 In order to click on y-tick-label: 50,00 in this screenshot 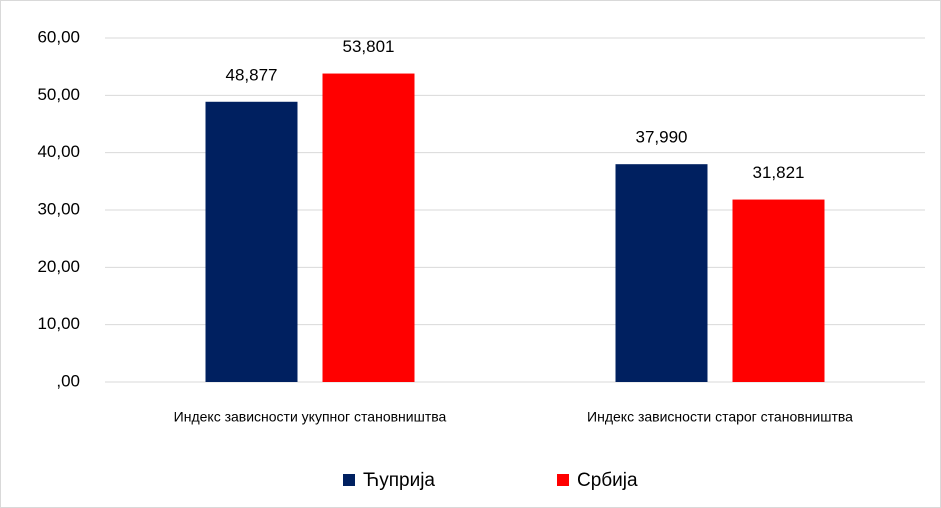, I will do `click(58, 94)`.